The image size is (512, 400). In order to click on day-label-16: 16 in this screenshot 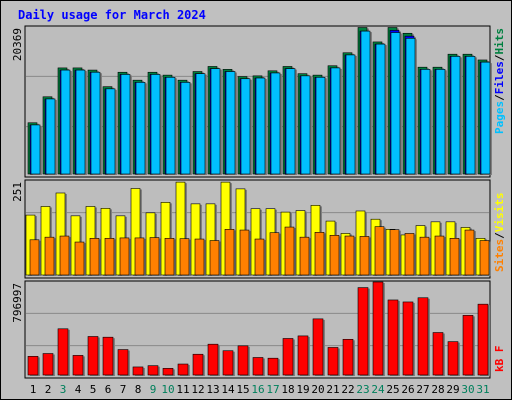, I will do `click(257, 389)`.